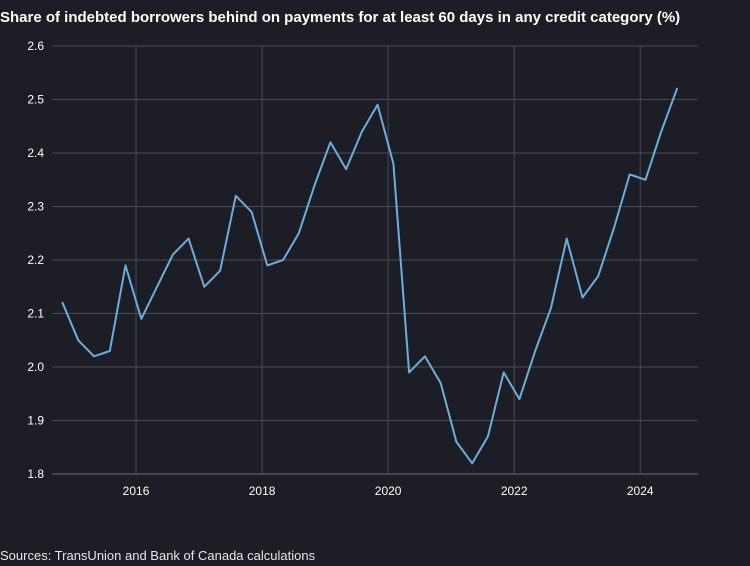 Image resolution: width=750 pixels, height=566 pixels. Describe the element at coordinates (262, 491) in the screenshot. I see `x-tick-label: 2018` at that location.